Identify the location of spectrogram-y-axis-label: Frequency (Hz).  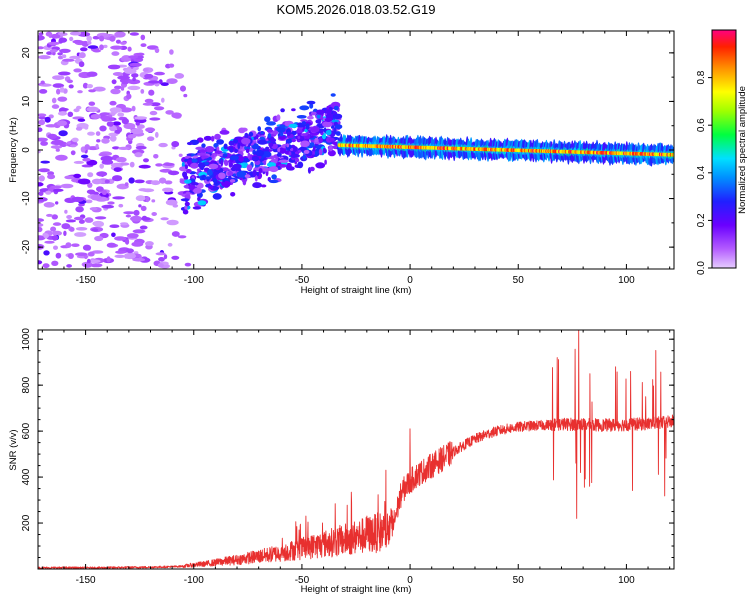
(13, 149).